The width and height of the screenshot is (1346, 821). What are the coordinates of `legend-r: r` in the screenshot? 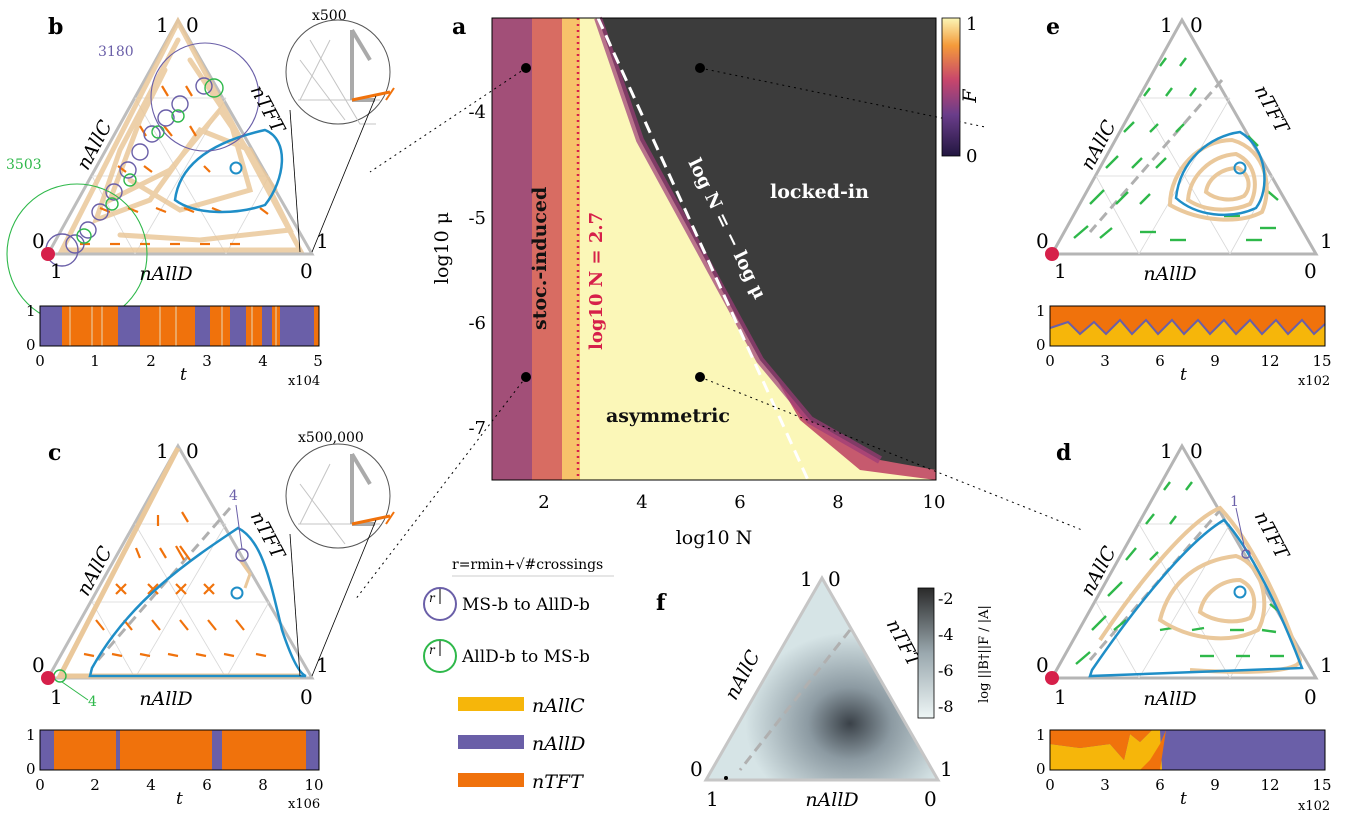 It's located at (432, 598).